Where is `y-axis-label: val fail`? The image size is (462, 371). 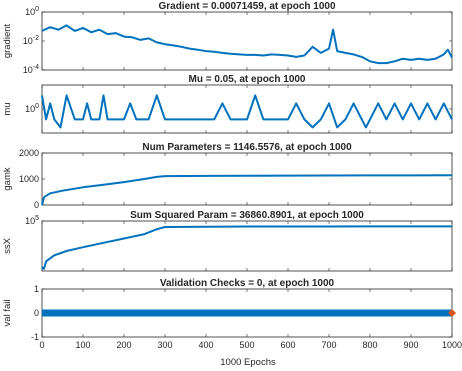 y-axis-label: val fail is located at coordinates (7, 313).